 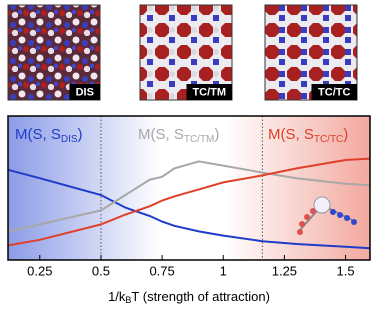 I want to click on x-tick-label: 1.25, so click(x=284, y=270).